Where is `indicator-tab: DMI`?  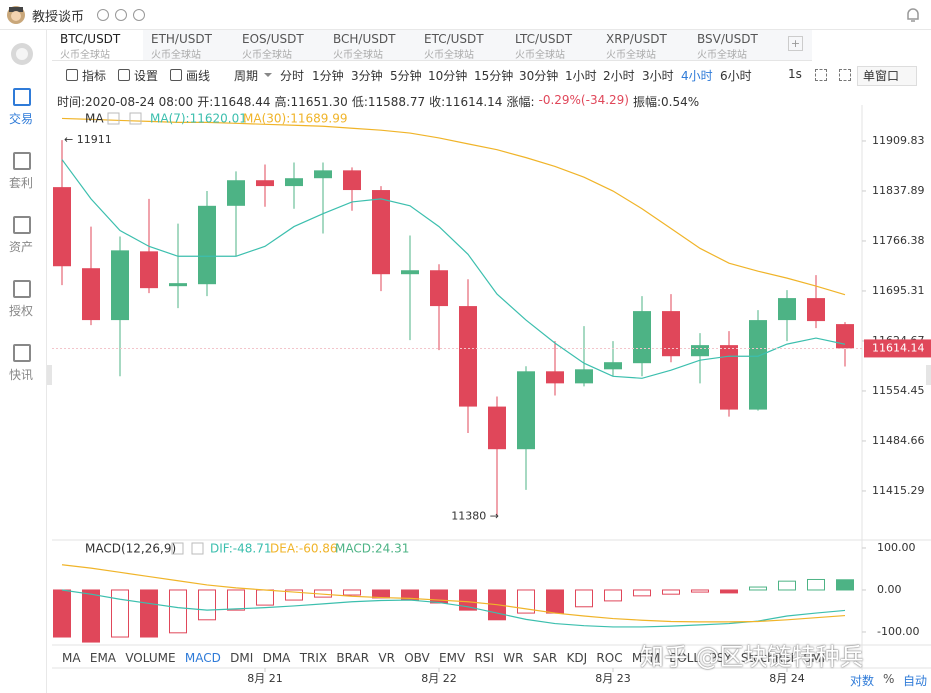
indicator-tab: DMI is located at coordinates (242, 658).